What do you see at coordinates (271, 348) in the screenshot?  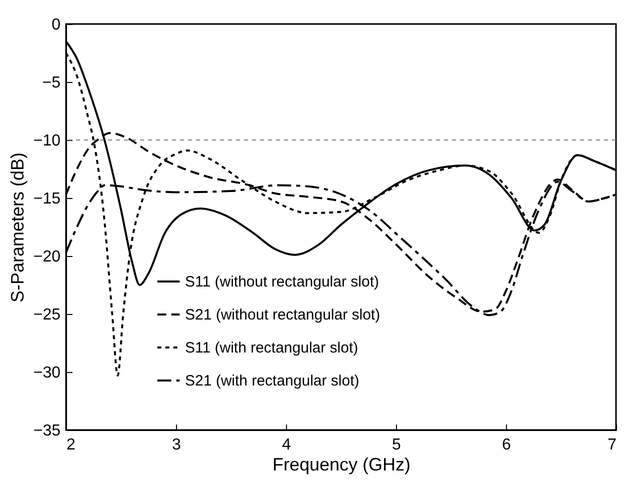 I see `legend-label: S11 (with rectangular slot)` at bounding box center [271, 348].